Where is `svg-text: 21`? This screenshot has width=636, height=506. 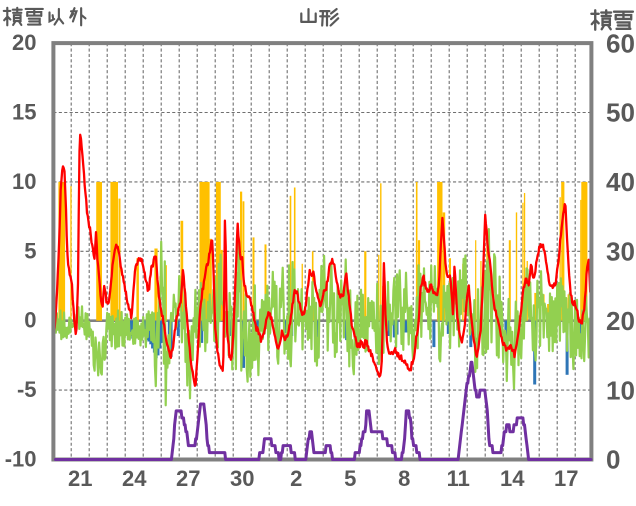 svg-text: 21 is located at coordinates (80, 478).